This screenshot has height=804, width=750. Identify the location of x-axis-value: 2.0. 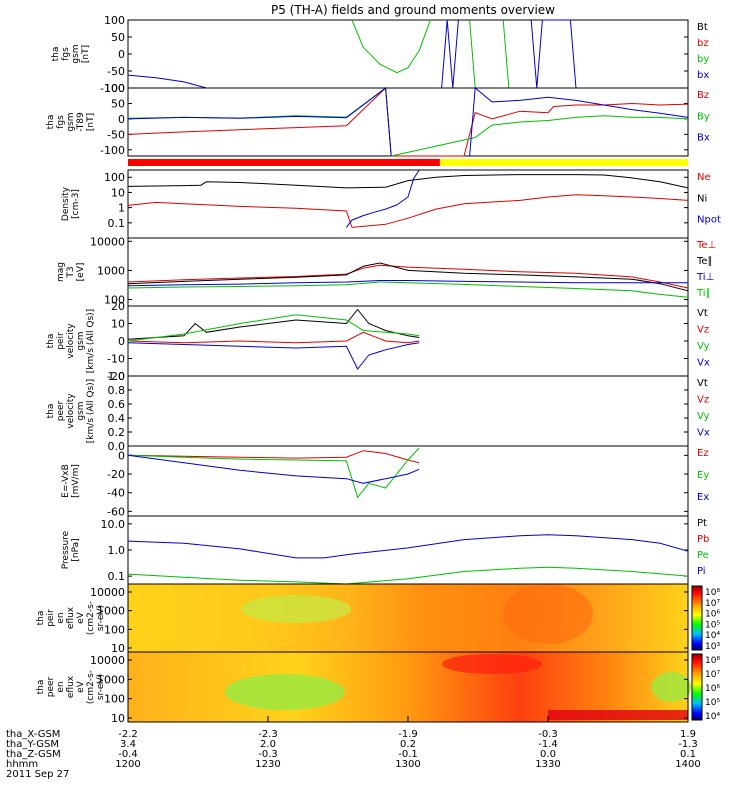
(268, 744).